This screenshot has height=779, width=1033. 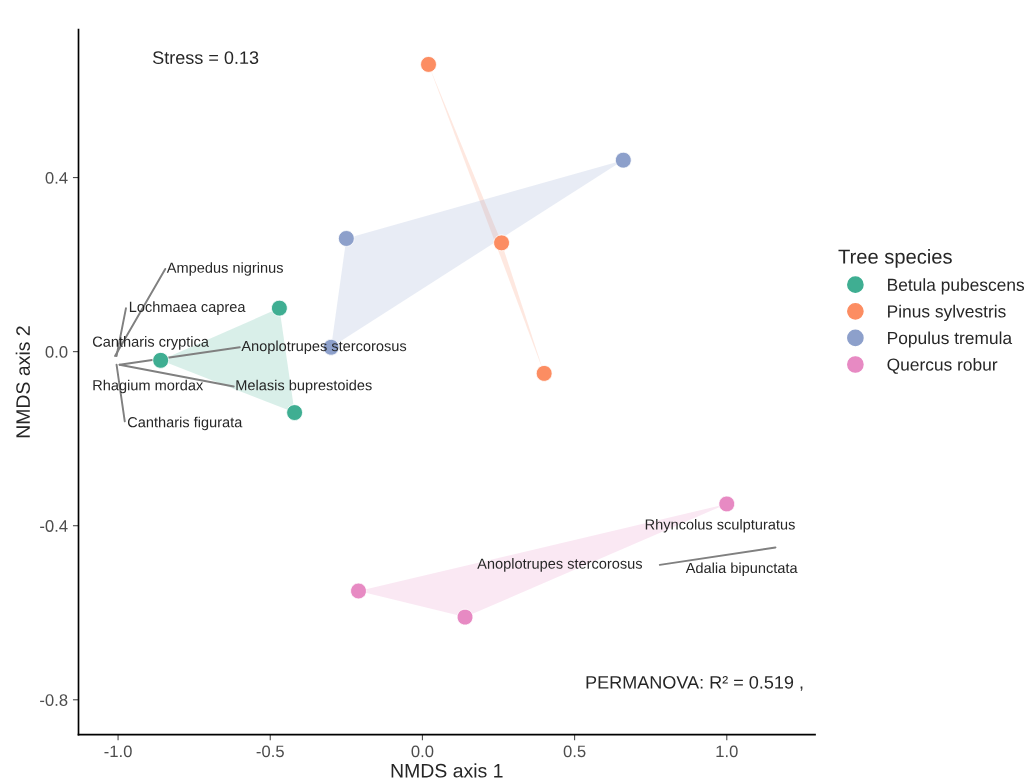 What do you see at coordinates (727, 751) in the screenshot?
I see `x-tick-label: 1.0` at bounding box center [727, 751].